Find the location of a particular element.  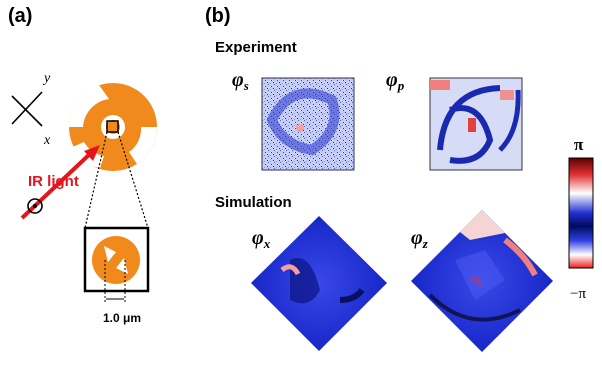

zoom-box is located at coordinates (112, 126).